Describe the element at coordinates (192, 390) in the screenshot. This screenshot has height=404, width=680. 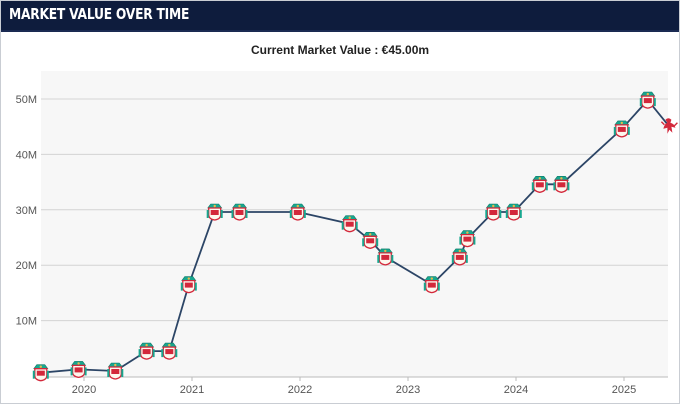
I see `x-tick-label: 2021` at that location.